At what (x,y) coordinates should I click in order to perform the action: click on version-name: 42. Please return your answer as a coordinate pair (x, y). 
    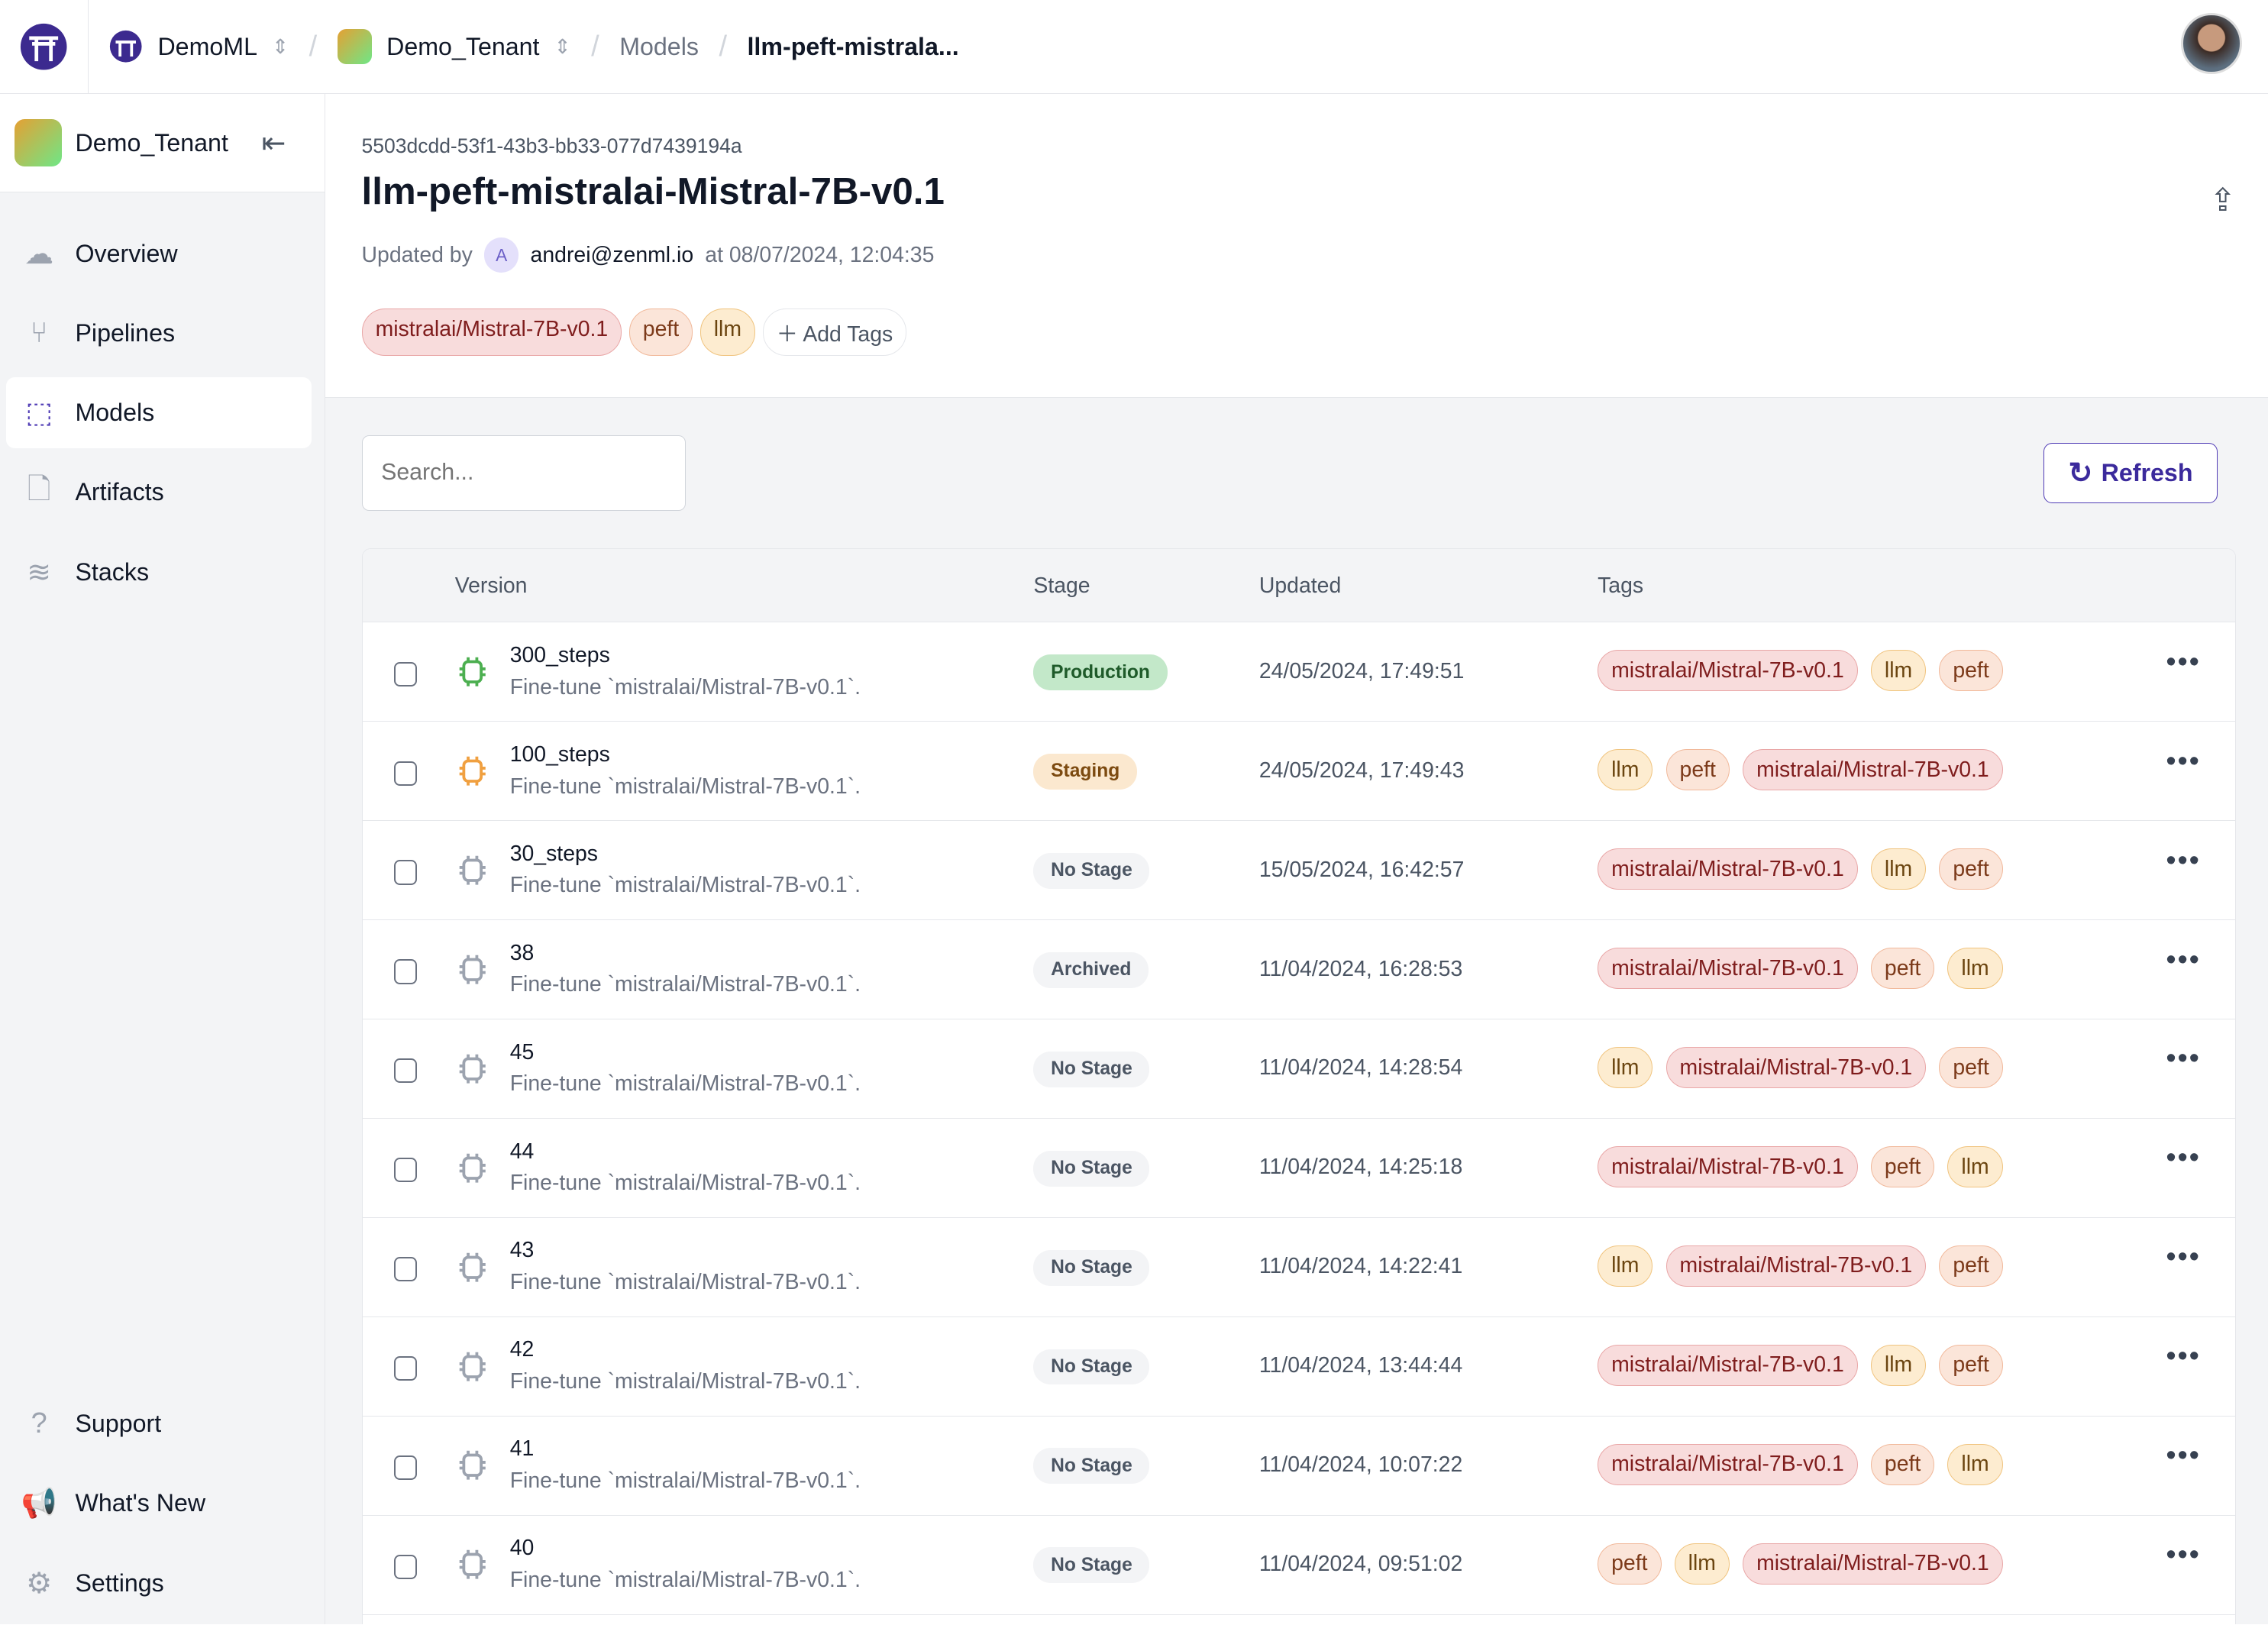
    Looking at the image, I should click on (522, 1349).